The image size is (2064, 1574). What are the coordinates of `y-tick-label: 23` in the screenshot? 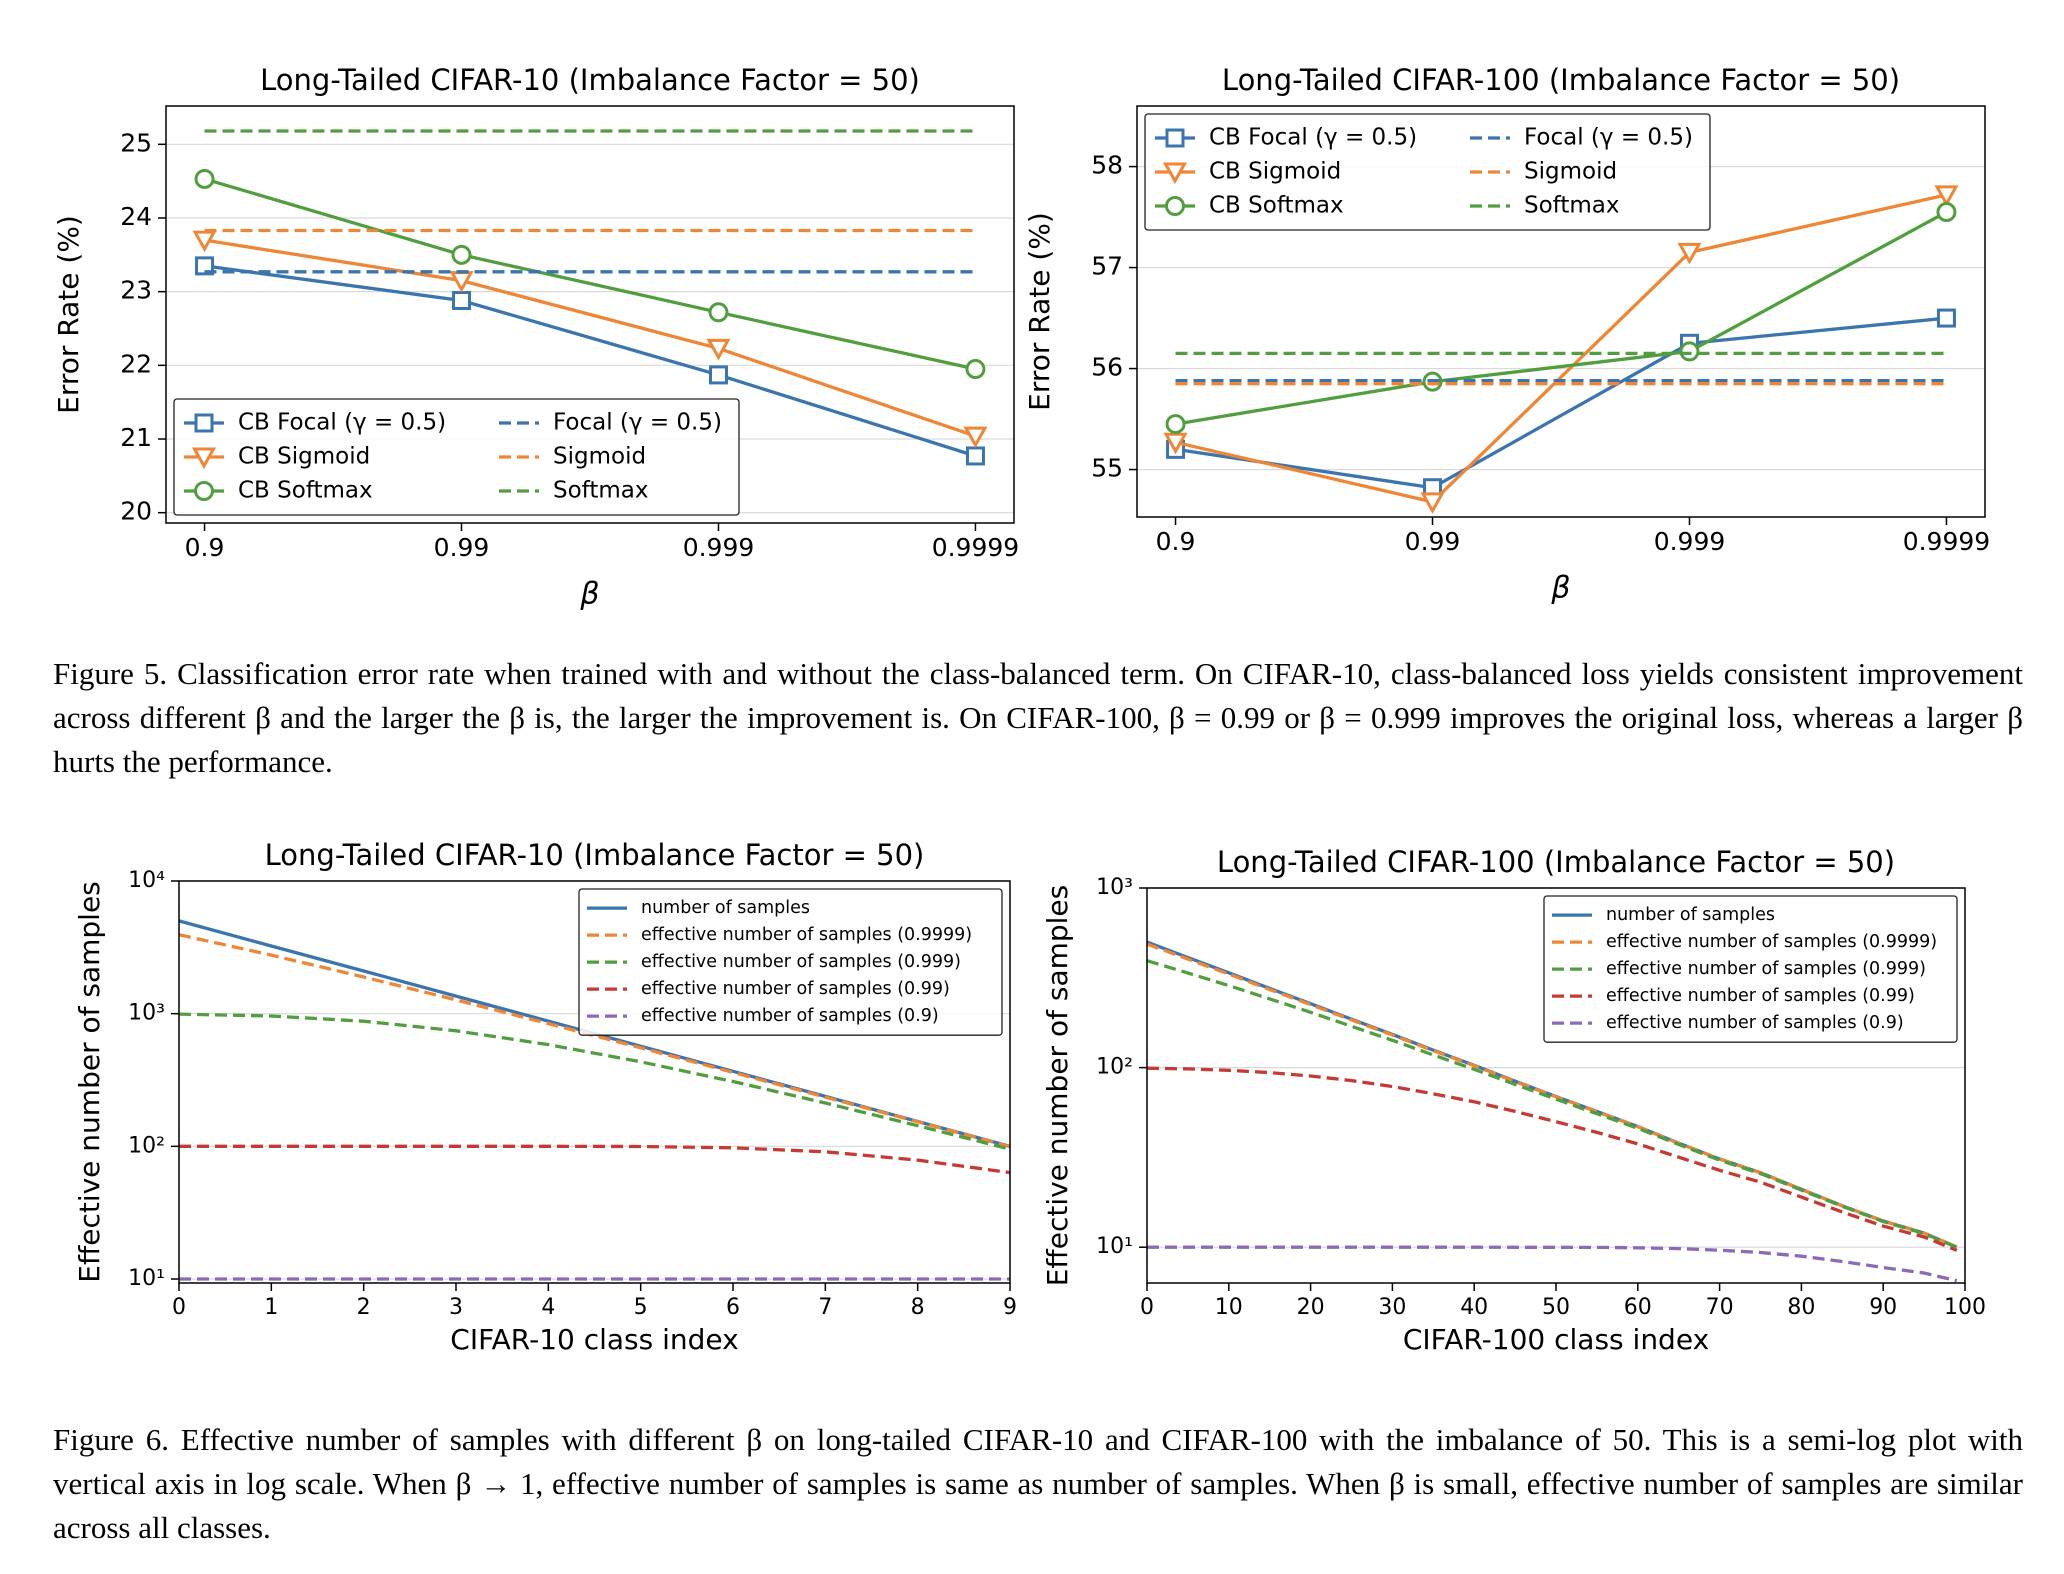 It's located at (136, 290).